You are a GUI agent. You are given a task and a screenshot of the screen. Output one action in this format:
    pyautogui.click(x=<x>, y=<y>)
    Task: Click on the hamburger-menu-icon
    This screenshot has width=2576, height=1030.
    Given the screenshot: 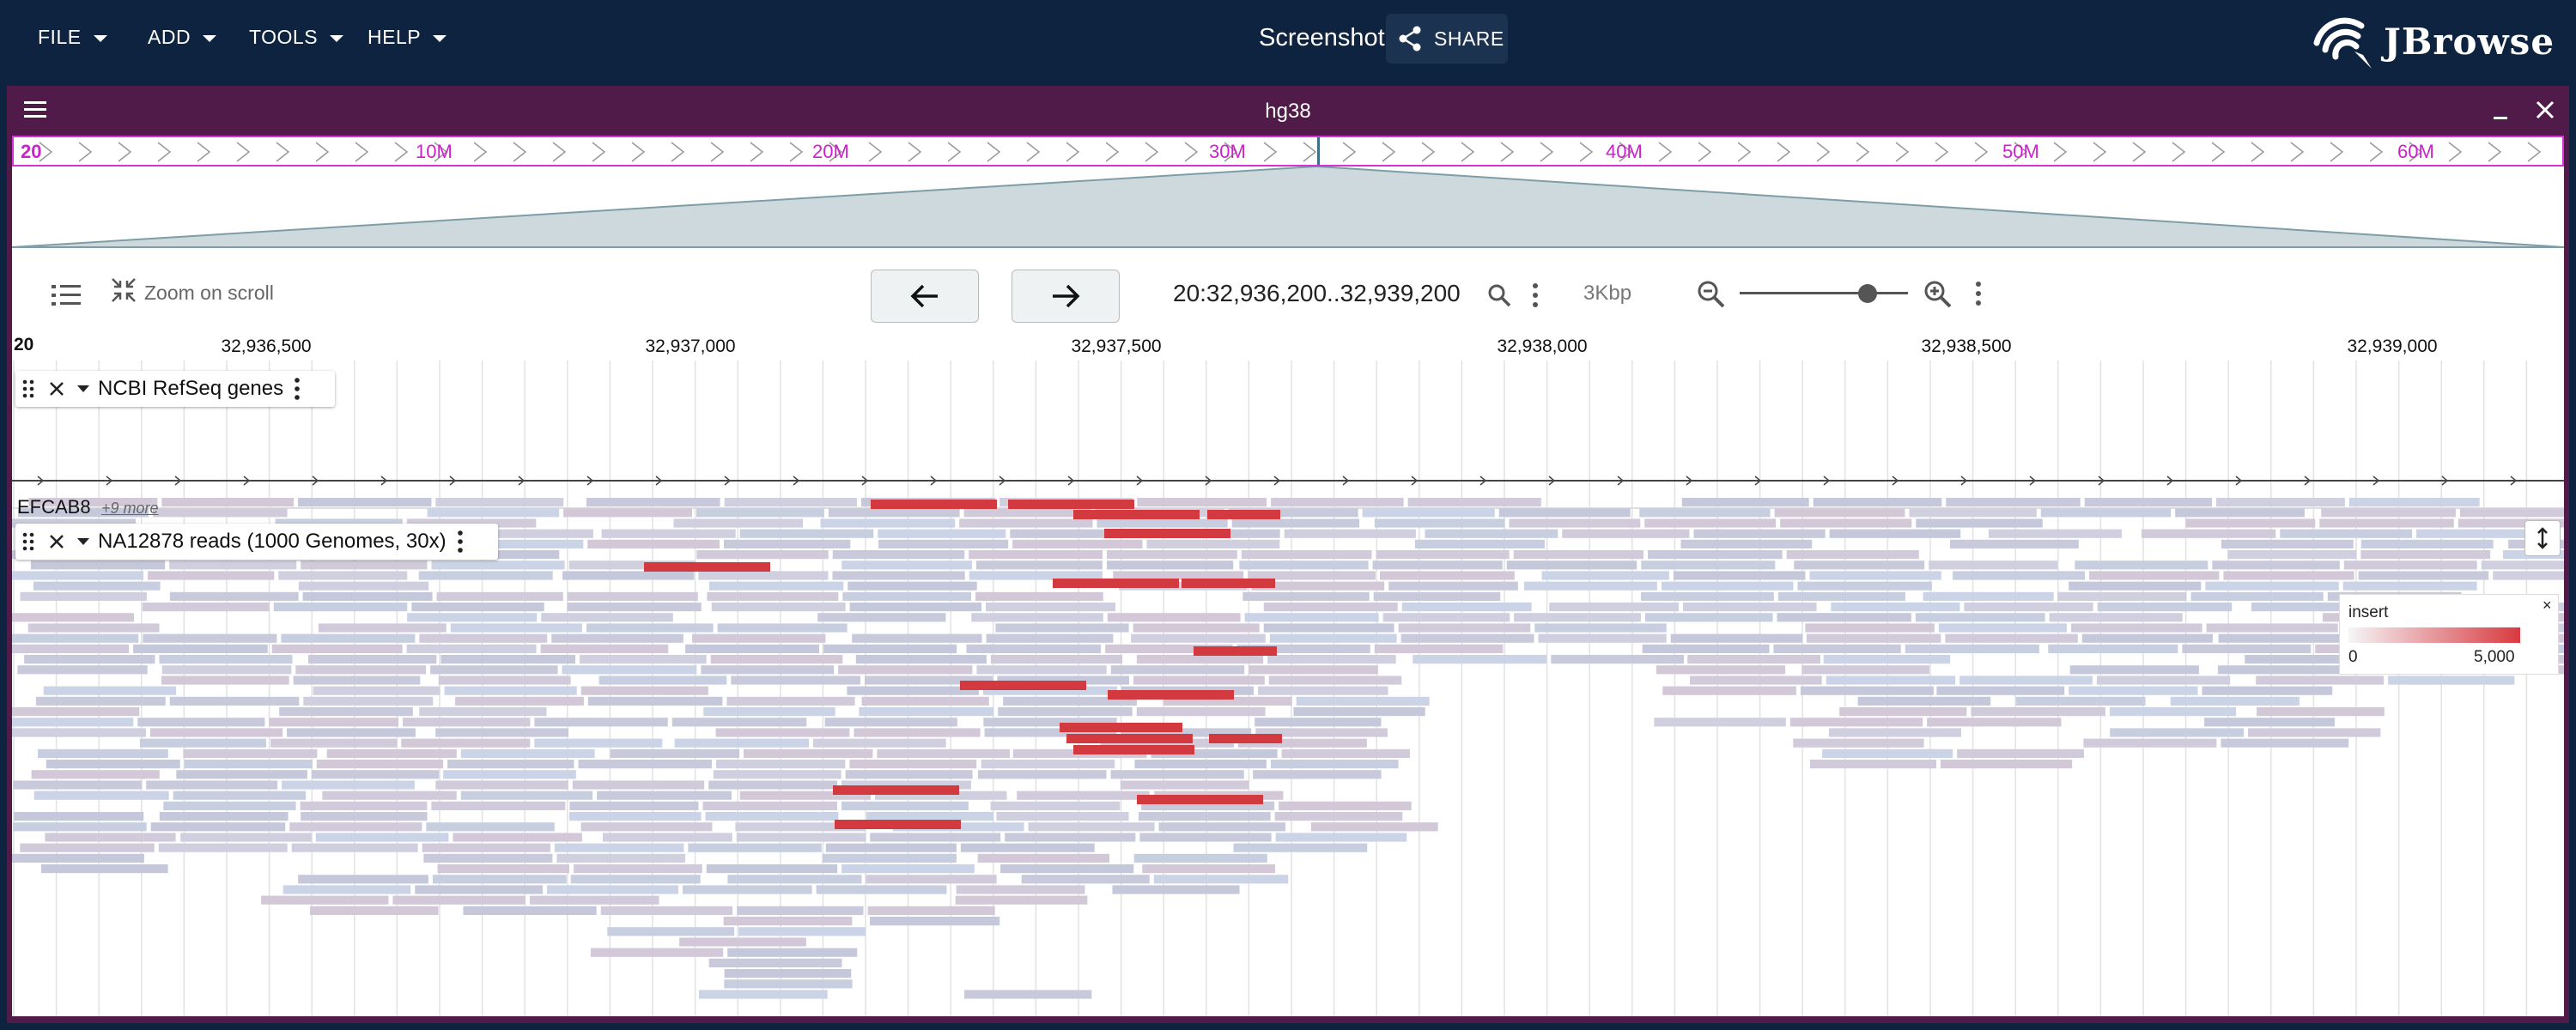 What is the action you would take?
    pyautogui.click(x=35, y=110)
    